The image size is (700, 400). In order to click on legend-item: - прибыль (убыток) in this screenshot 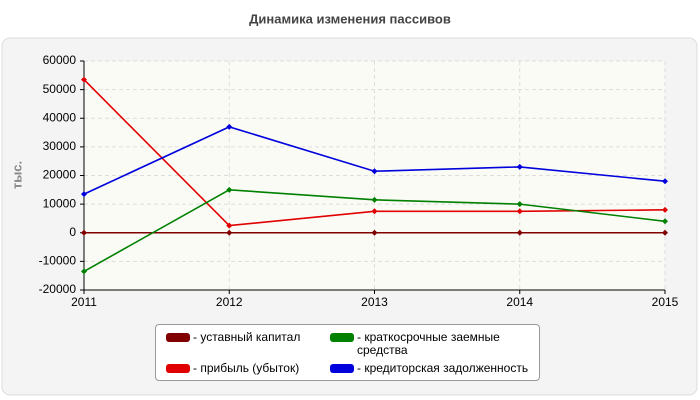, I will do `click(246, 369)`.